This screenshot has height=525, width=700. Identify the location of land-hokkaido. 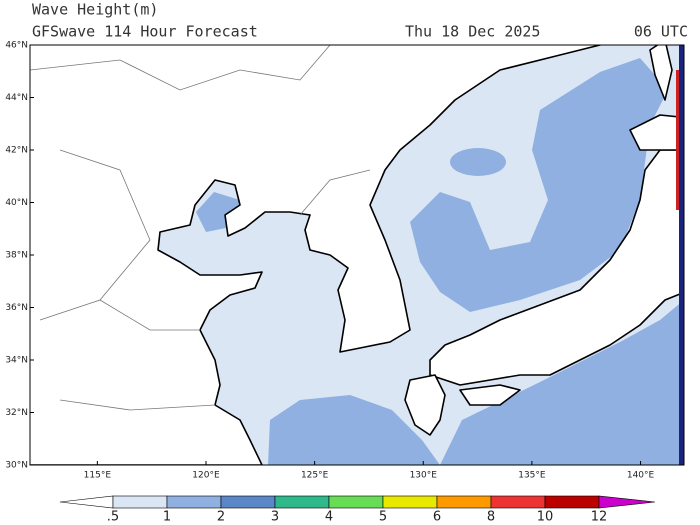
(656, 132).